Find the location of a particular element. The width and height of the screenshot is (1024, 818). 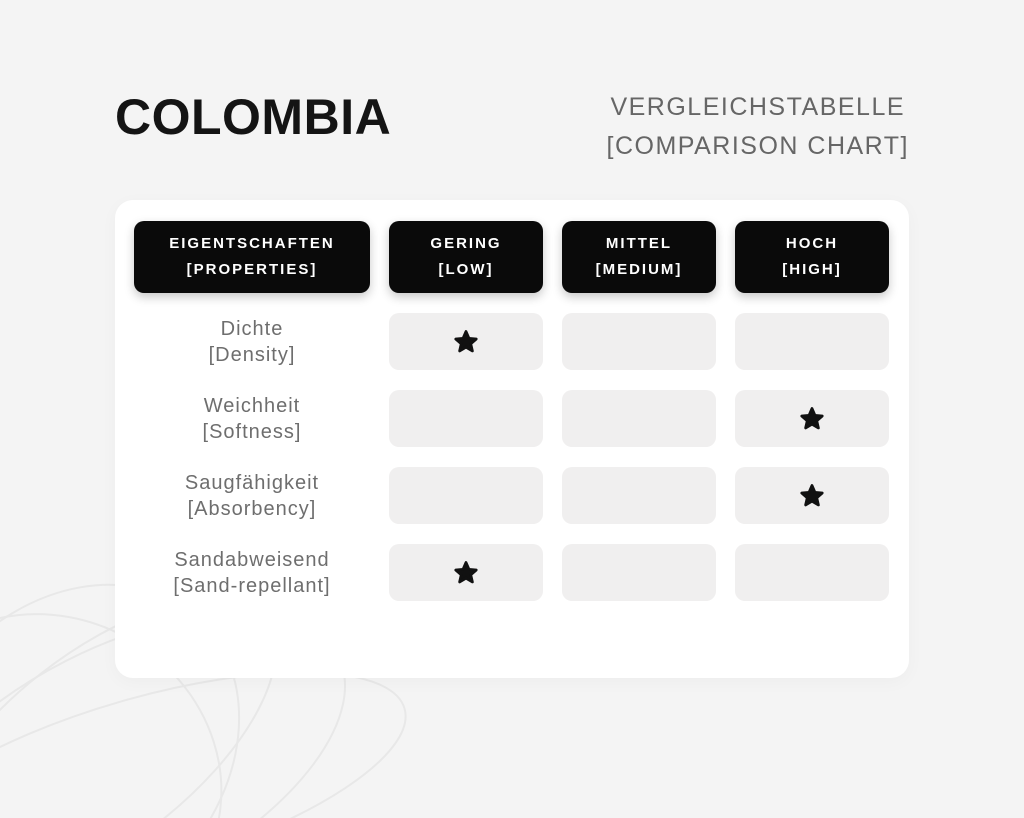

column-header-text: GERING is located at coordinates (466, 243).